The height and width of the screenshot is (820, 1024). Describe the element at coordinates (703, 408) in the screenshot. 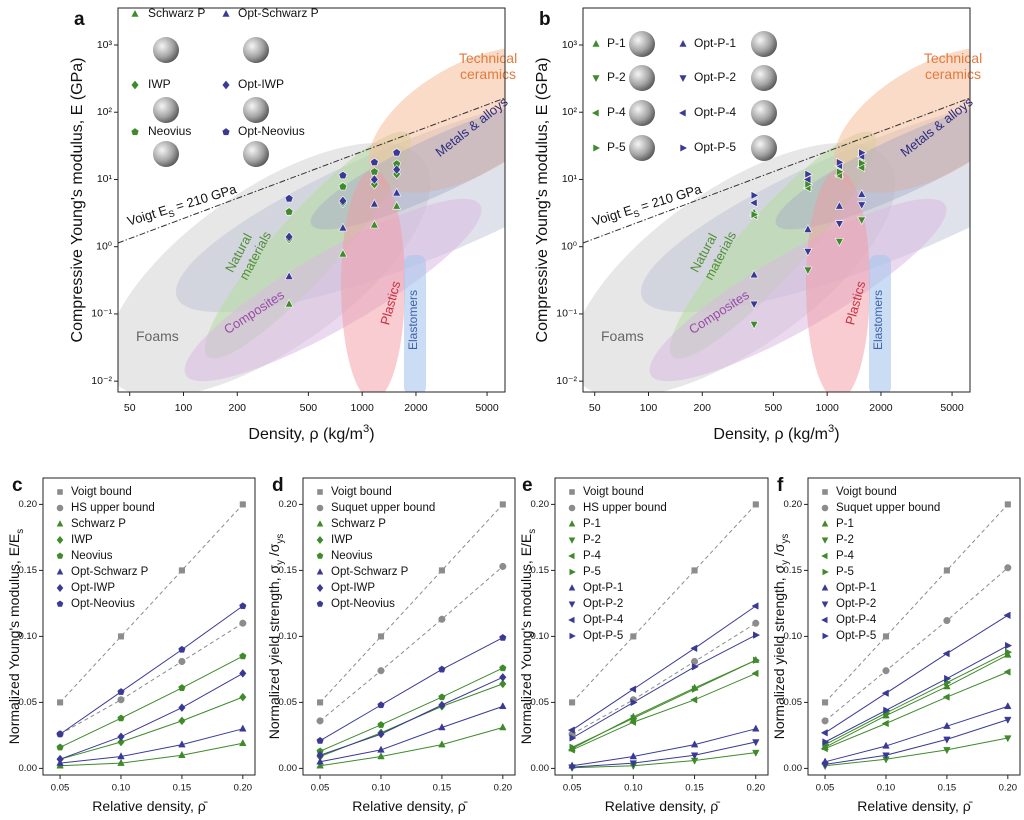

I see `x-tick-label: 200` at that location.